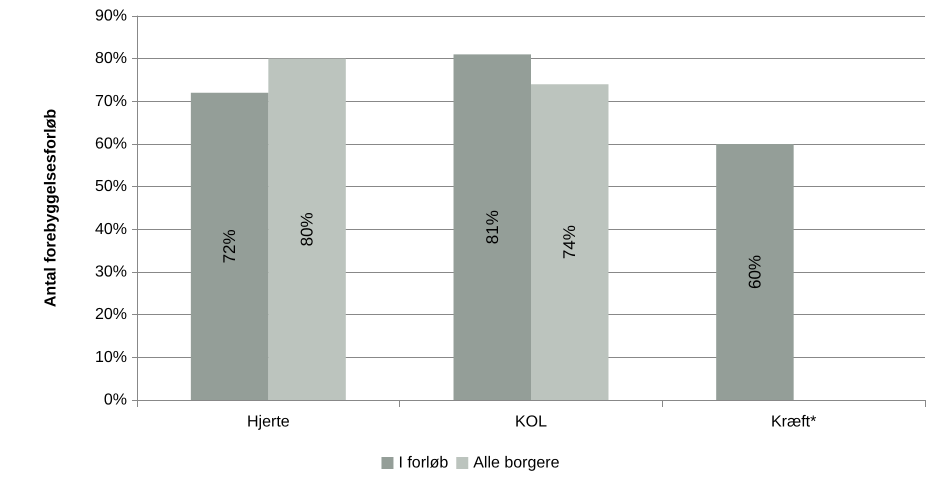 The height and width of the screenshot is (478, 941). What do you see at coordinates (110, 144) in the screenshot?
I see `y-tick-label: 60%` at bounding box center [110, 144].